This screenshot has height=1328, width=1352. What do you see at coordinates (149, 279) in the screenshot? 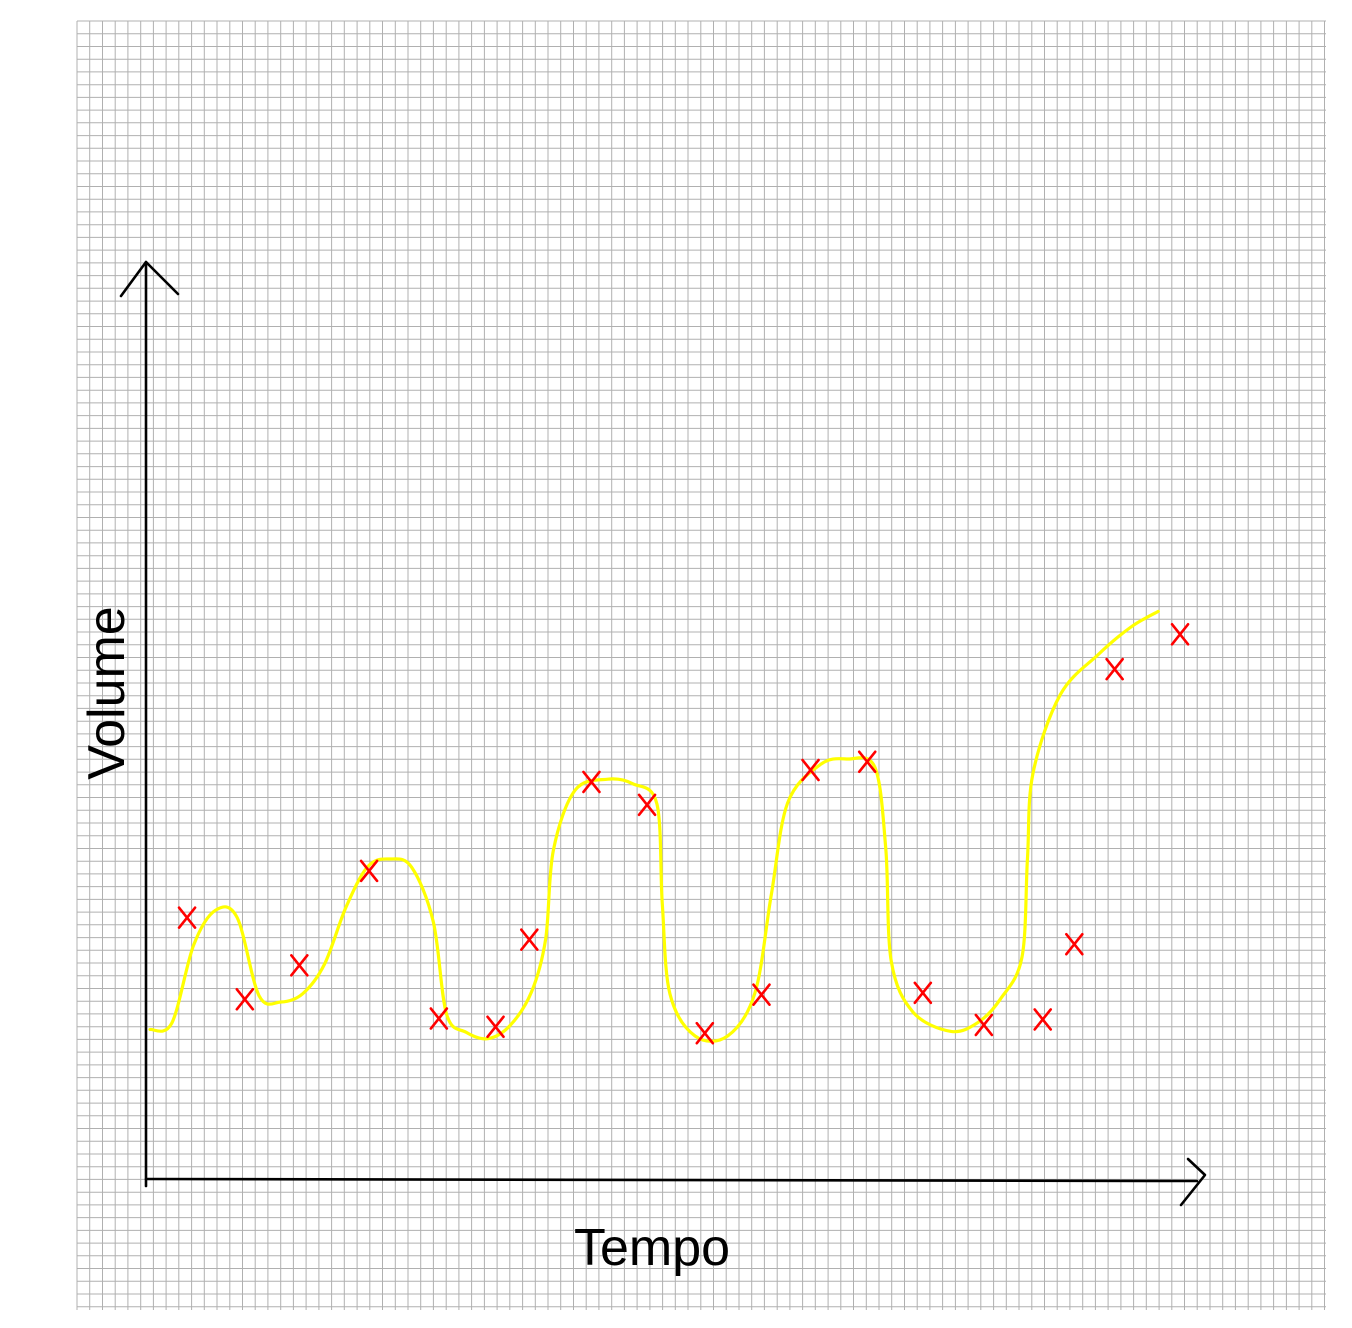
I see `y-axis-arrowhead` at bounding box center [149, 279].